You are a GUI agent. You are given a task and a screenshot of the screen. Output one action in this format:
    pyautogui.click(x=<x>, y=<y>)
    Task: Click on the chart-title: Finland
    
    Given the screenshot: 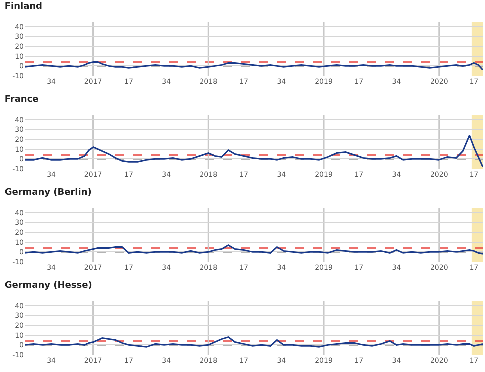 What is the action you would take?
    pyautogui.click(x=23, y=7)
    